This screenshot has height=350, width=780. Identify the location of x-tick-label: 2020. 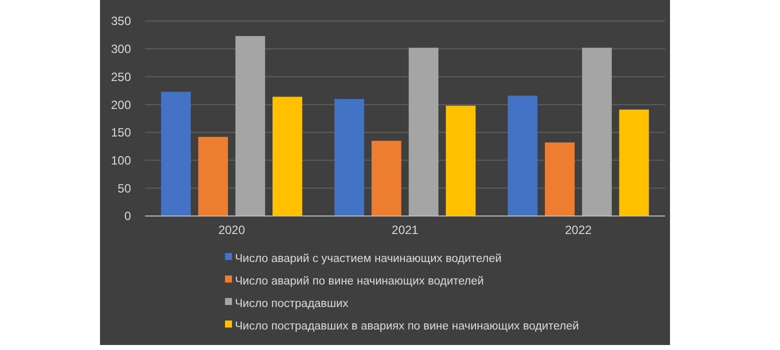
(232, 230).